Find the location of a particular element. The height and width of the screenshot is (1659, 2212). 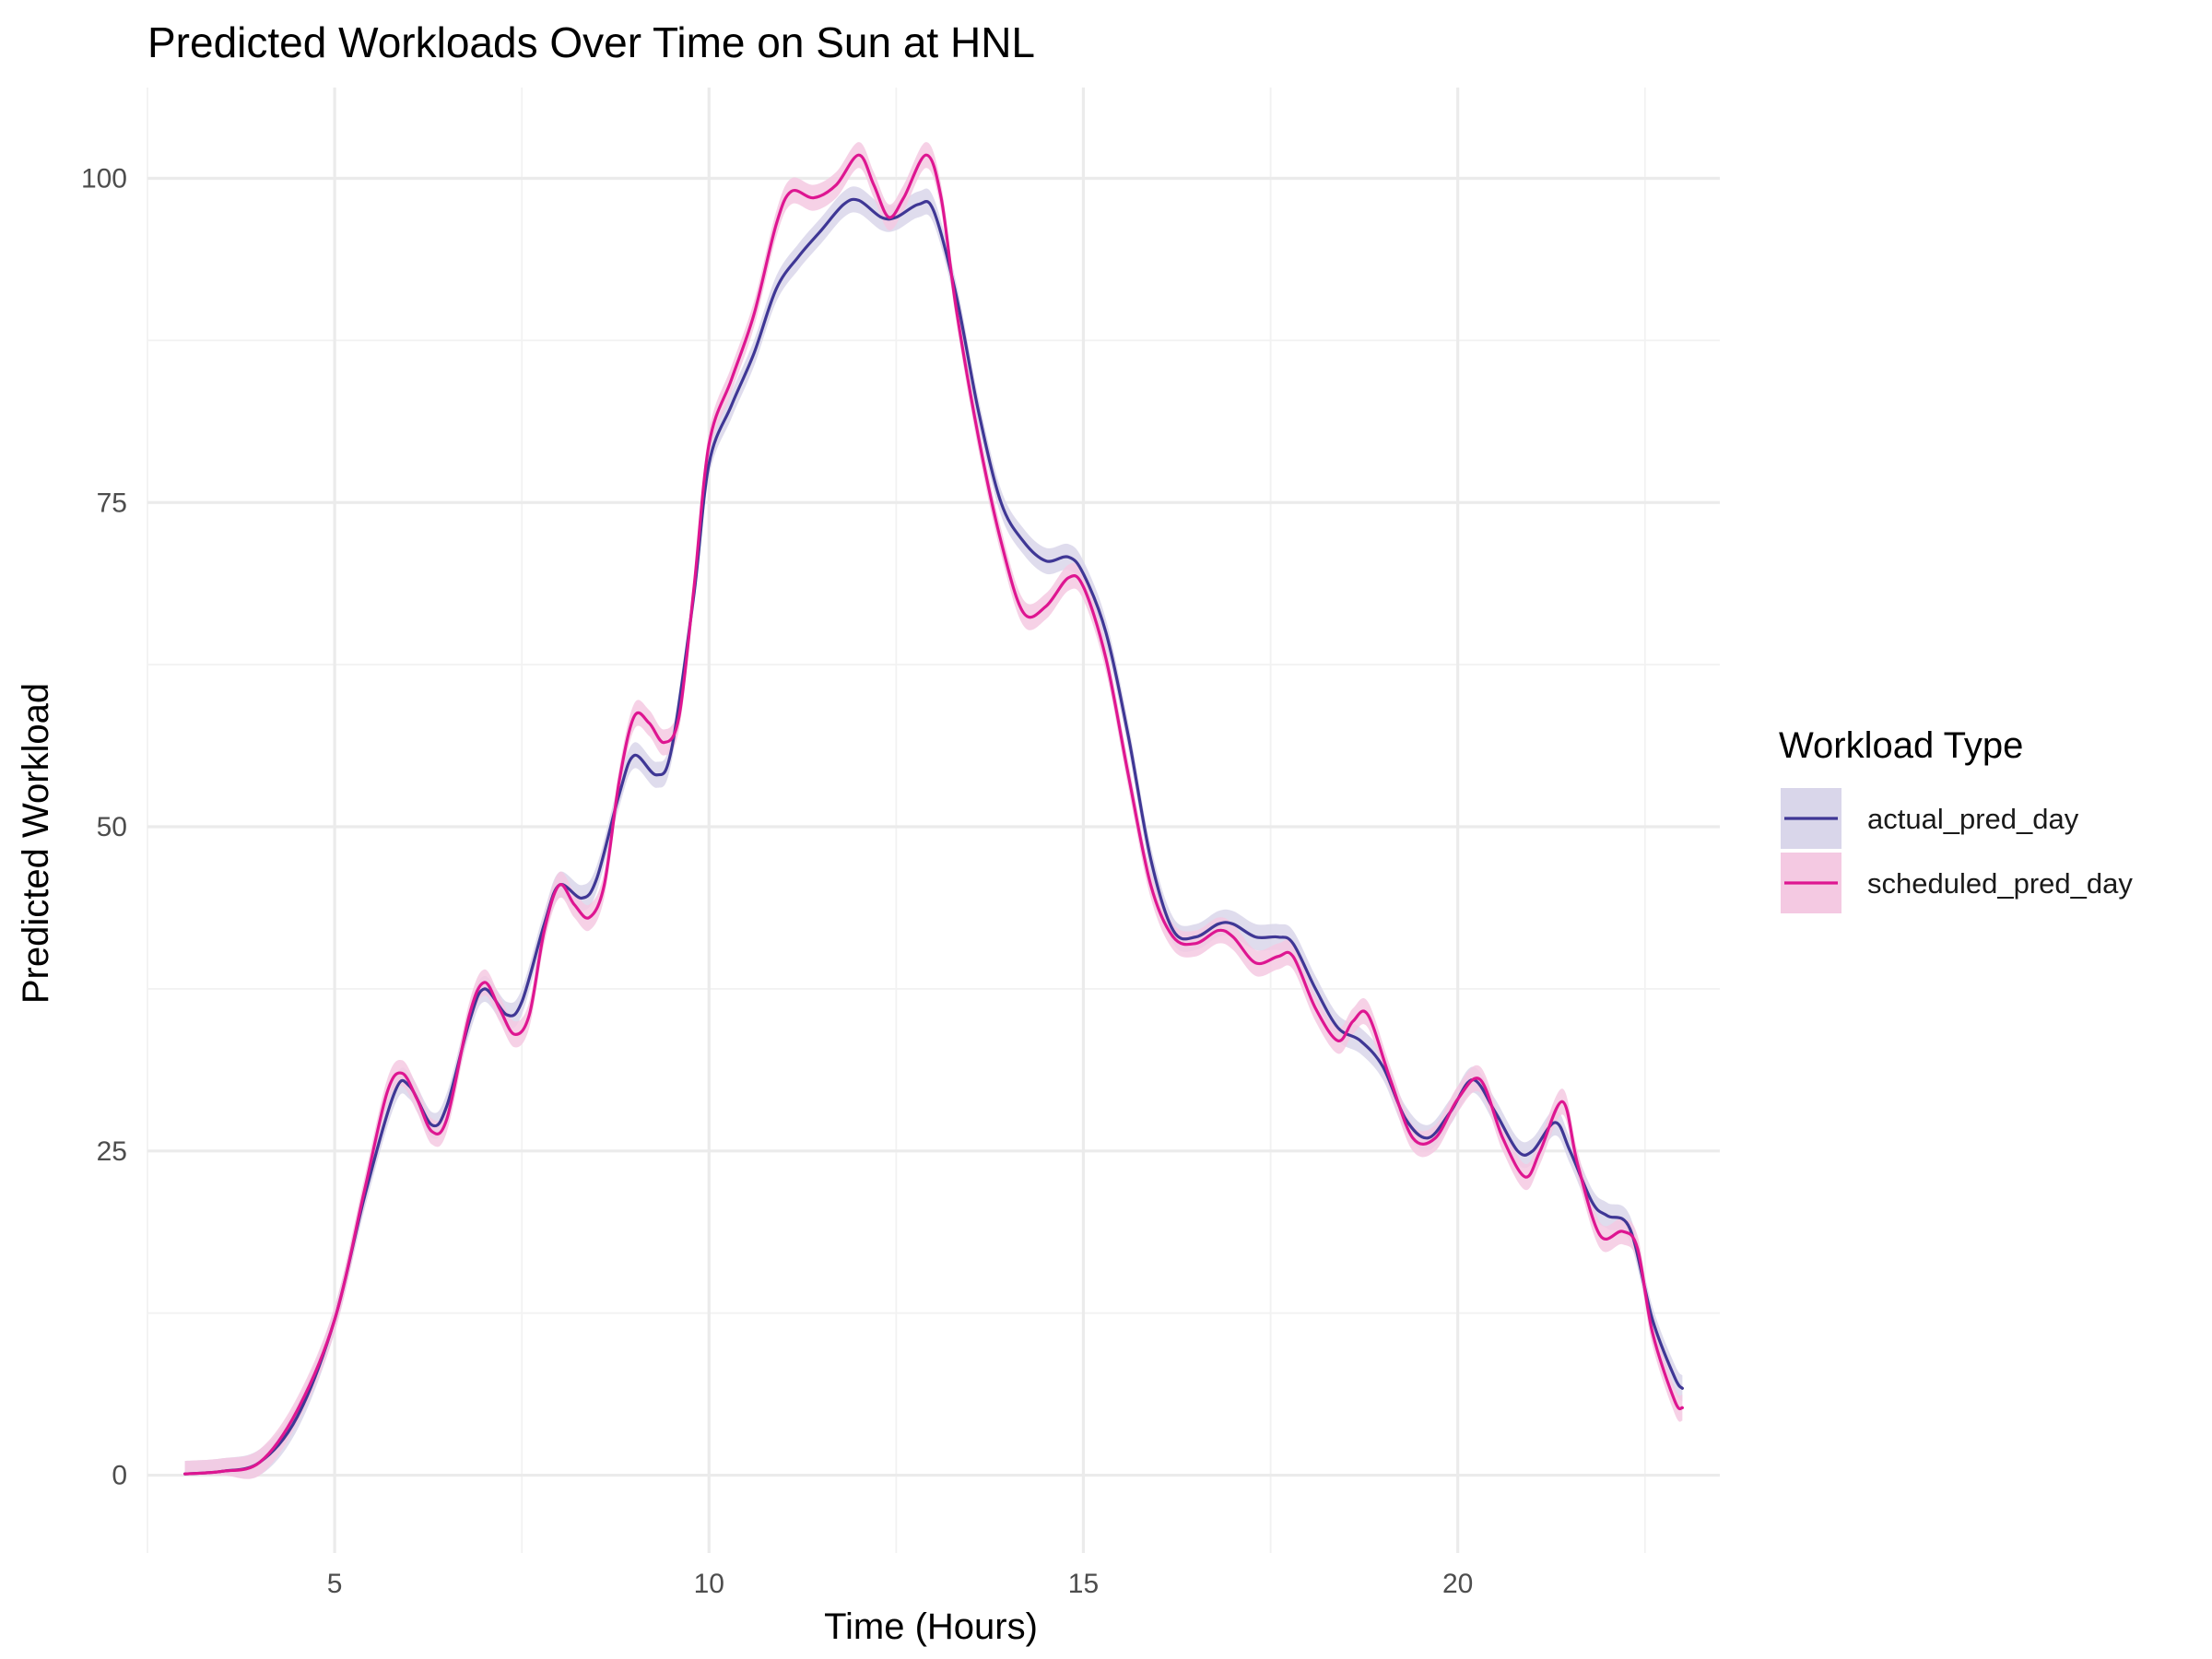

x-tick-label: 5 is located at coordinates (335, 1584).